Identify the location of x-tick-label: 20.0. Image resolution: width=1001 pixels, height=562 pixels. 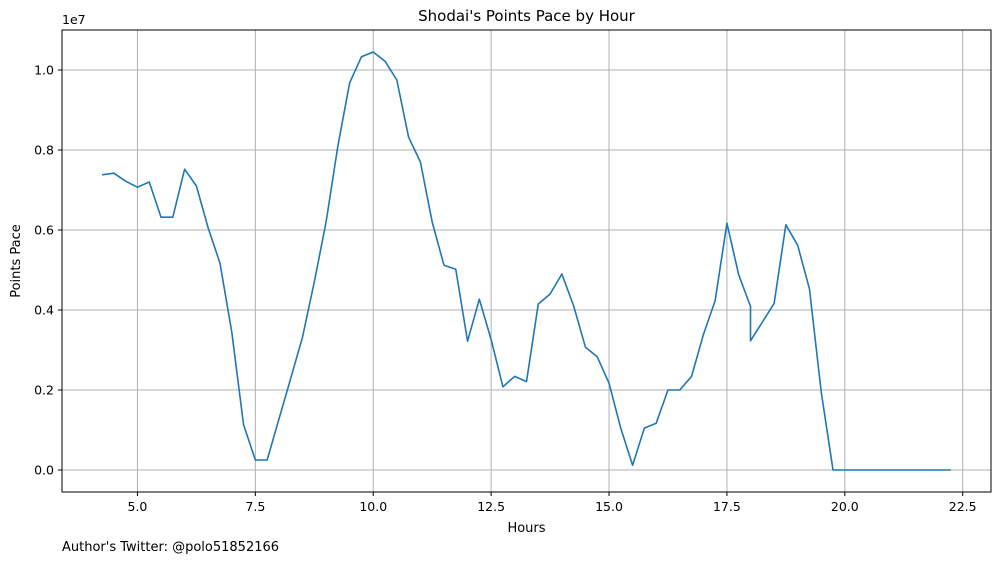
(845, 506).